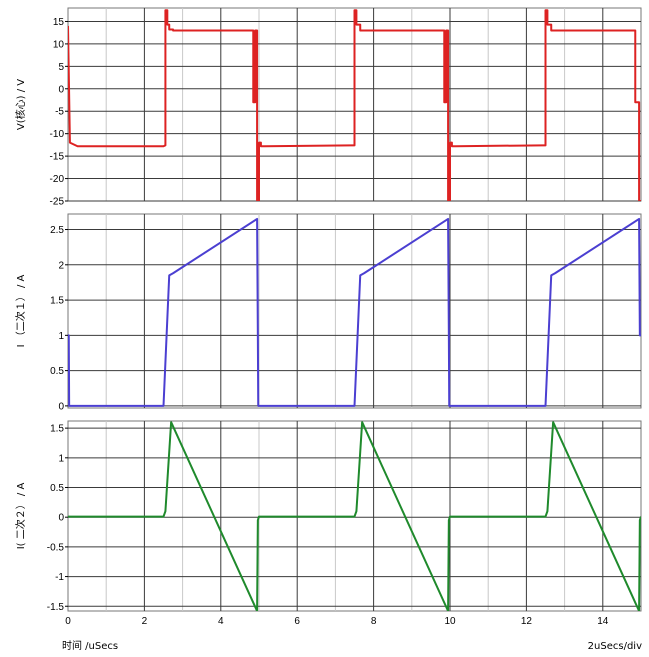 This screenshot has width=649, height=657. I want to click on y-tick-label: 15, so click(59, 22).